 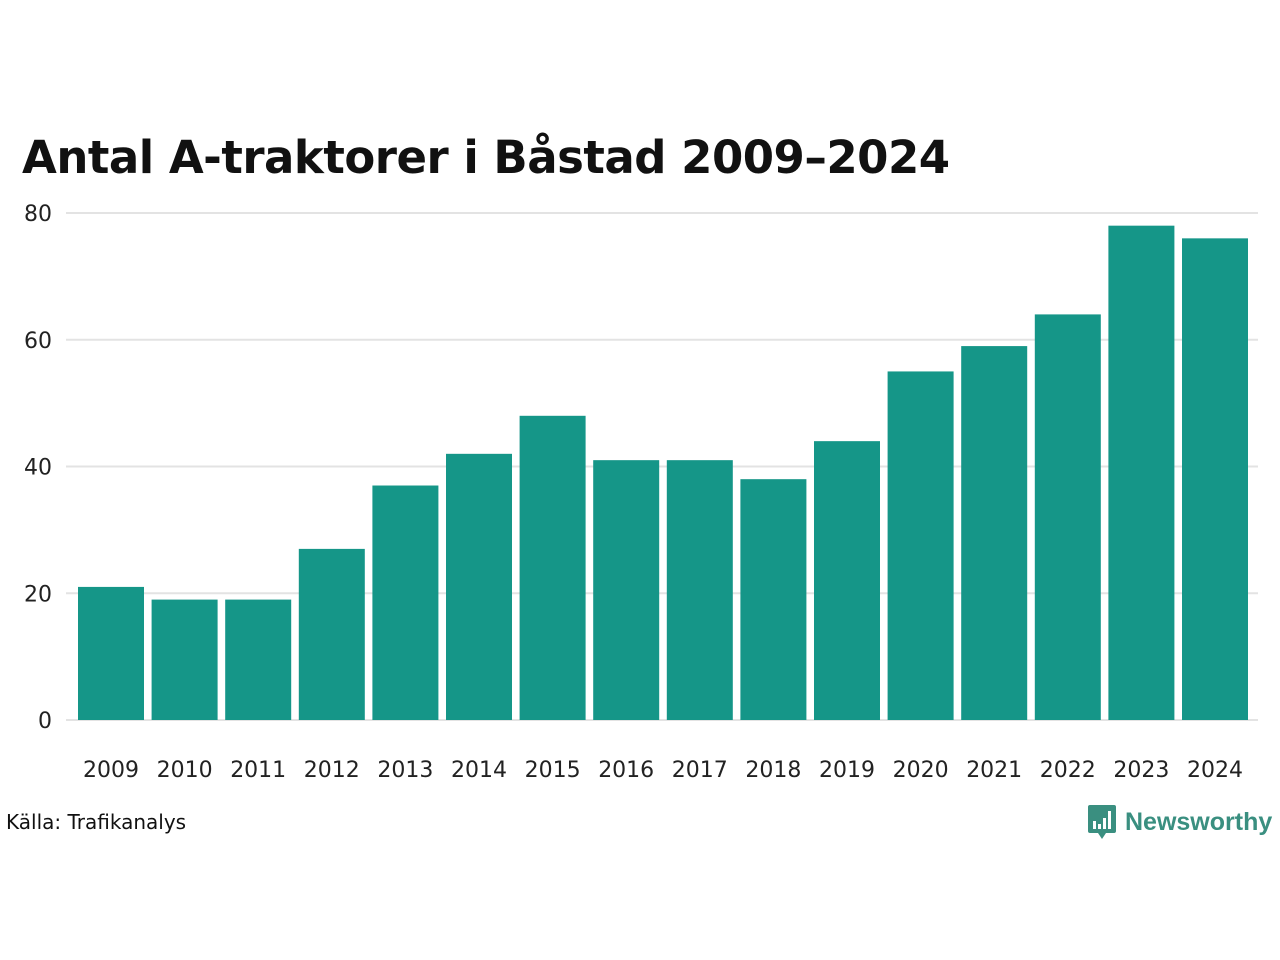 What do you see at coordinates (920, 545) in the screenshot?
I see `bar-2020` at bounding box center [920, 545].